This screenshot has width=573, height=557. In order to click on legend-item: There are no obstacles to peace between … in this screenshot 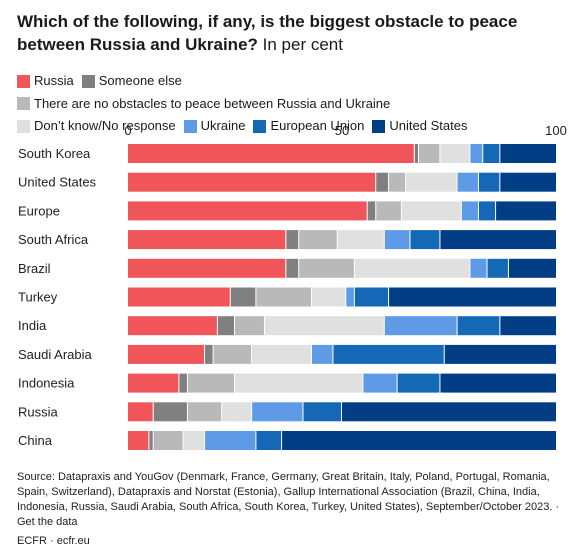, I will do `click(203, 104)`.